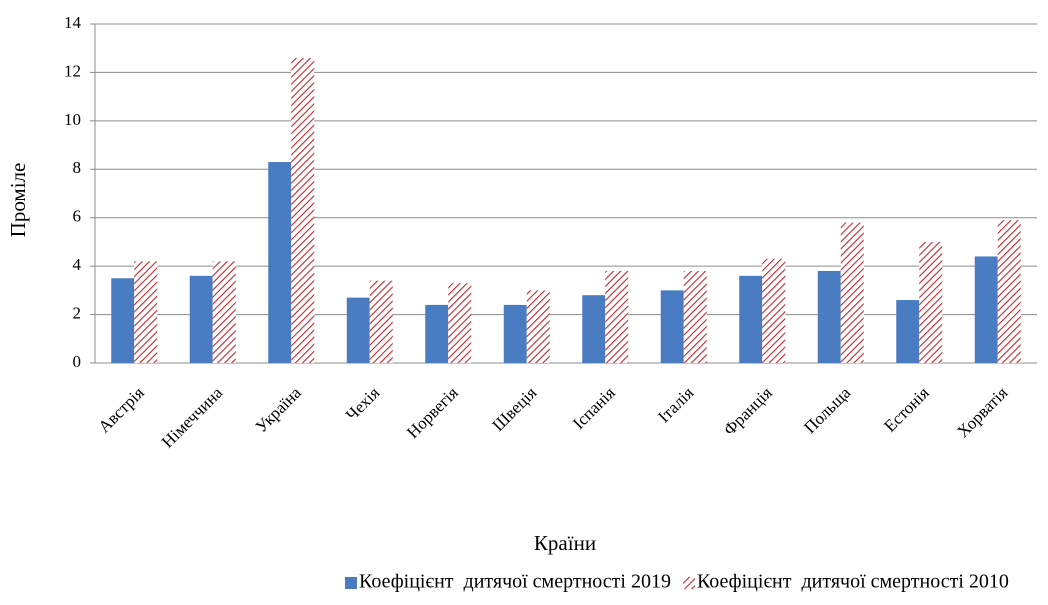  What do you see at coordinates (73, 22) in the screenshot?
I see `y-tick-label: 14` at bounding box center [73, 22].